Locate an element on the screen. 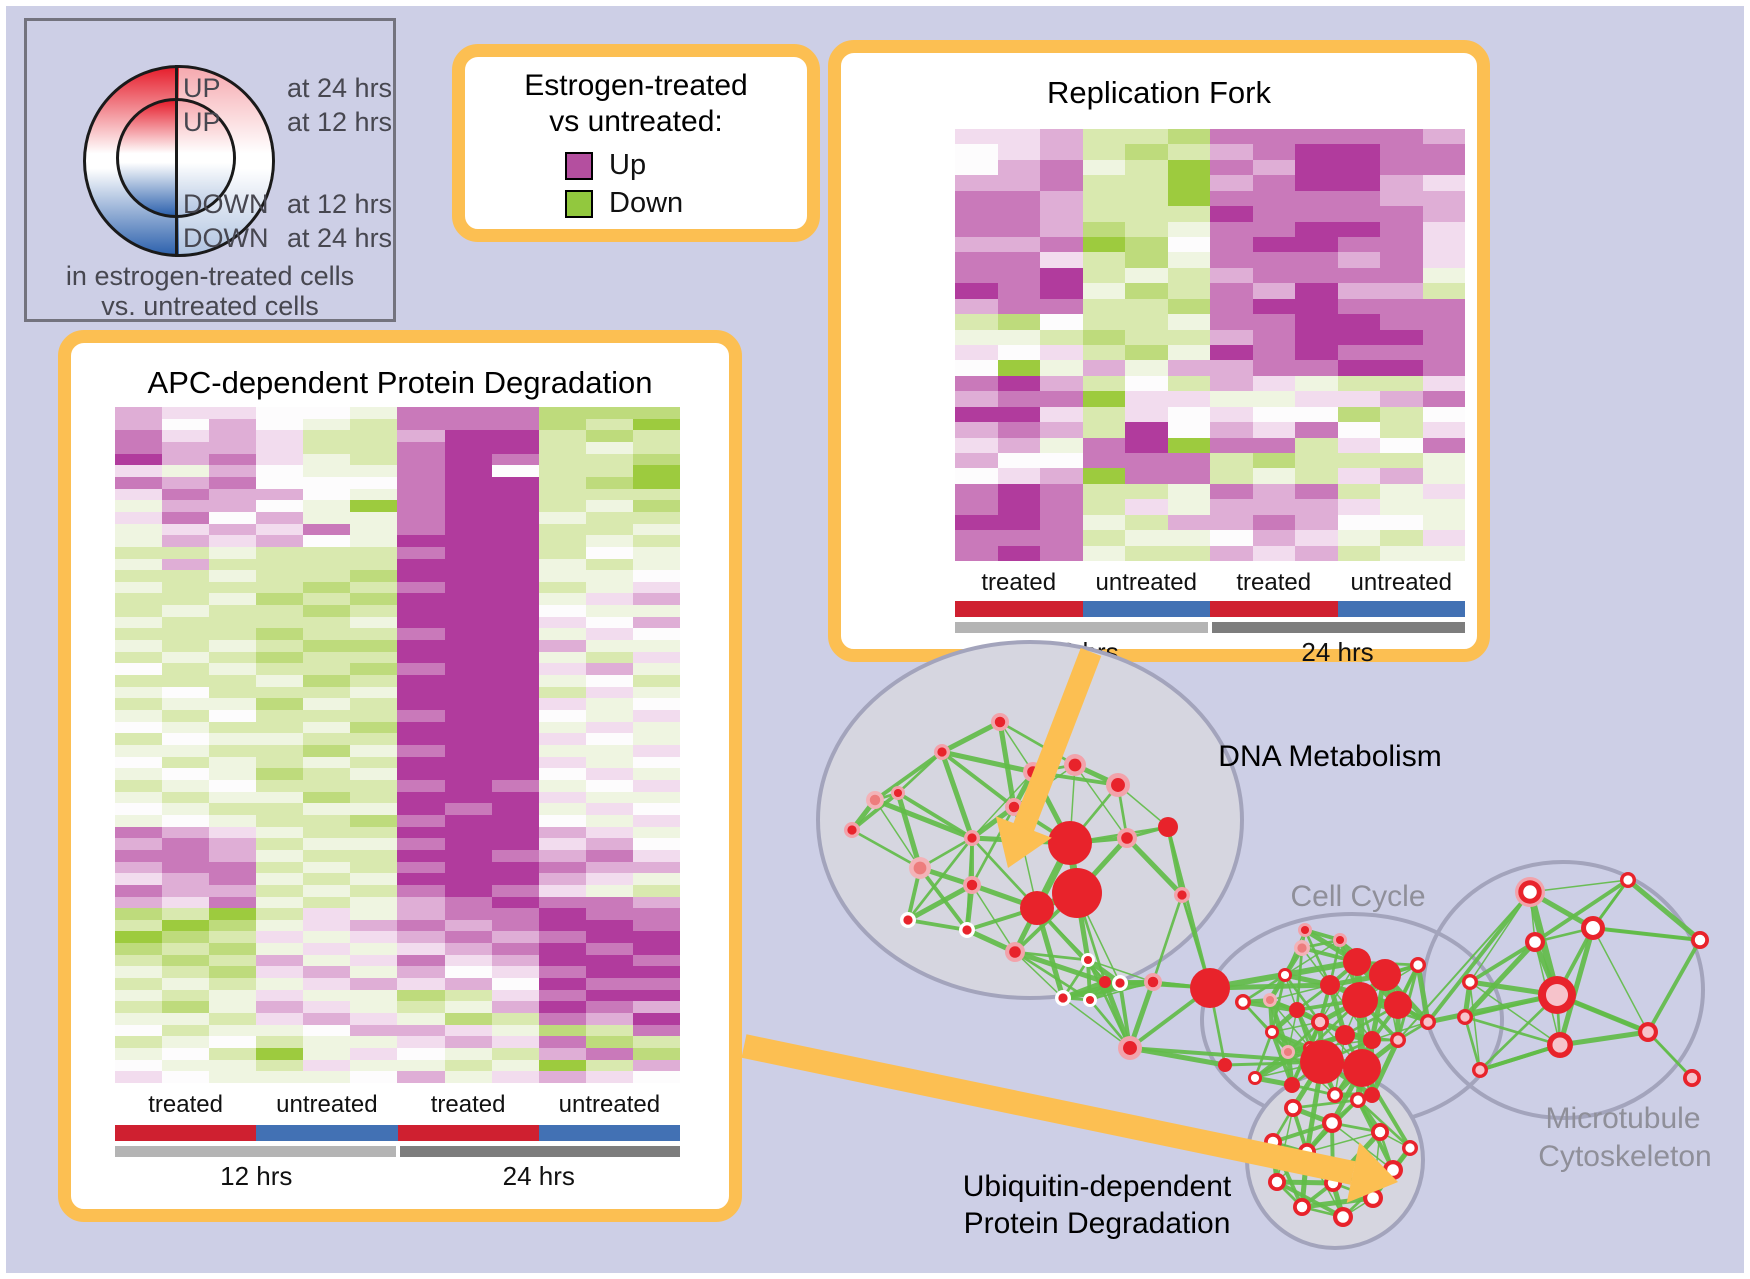 Image resolution: width=1750 pixels, height=1279 pixels. up-inner-label: UP is located at coordinates (202, 122).